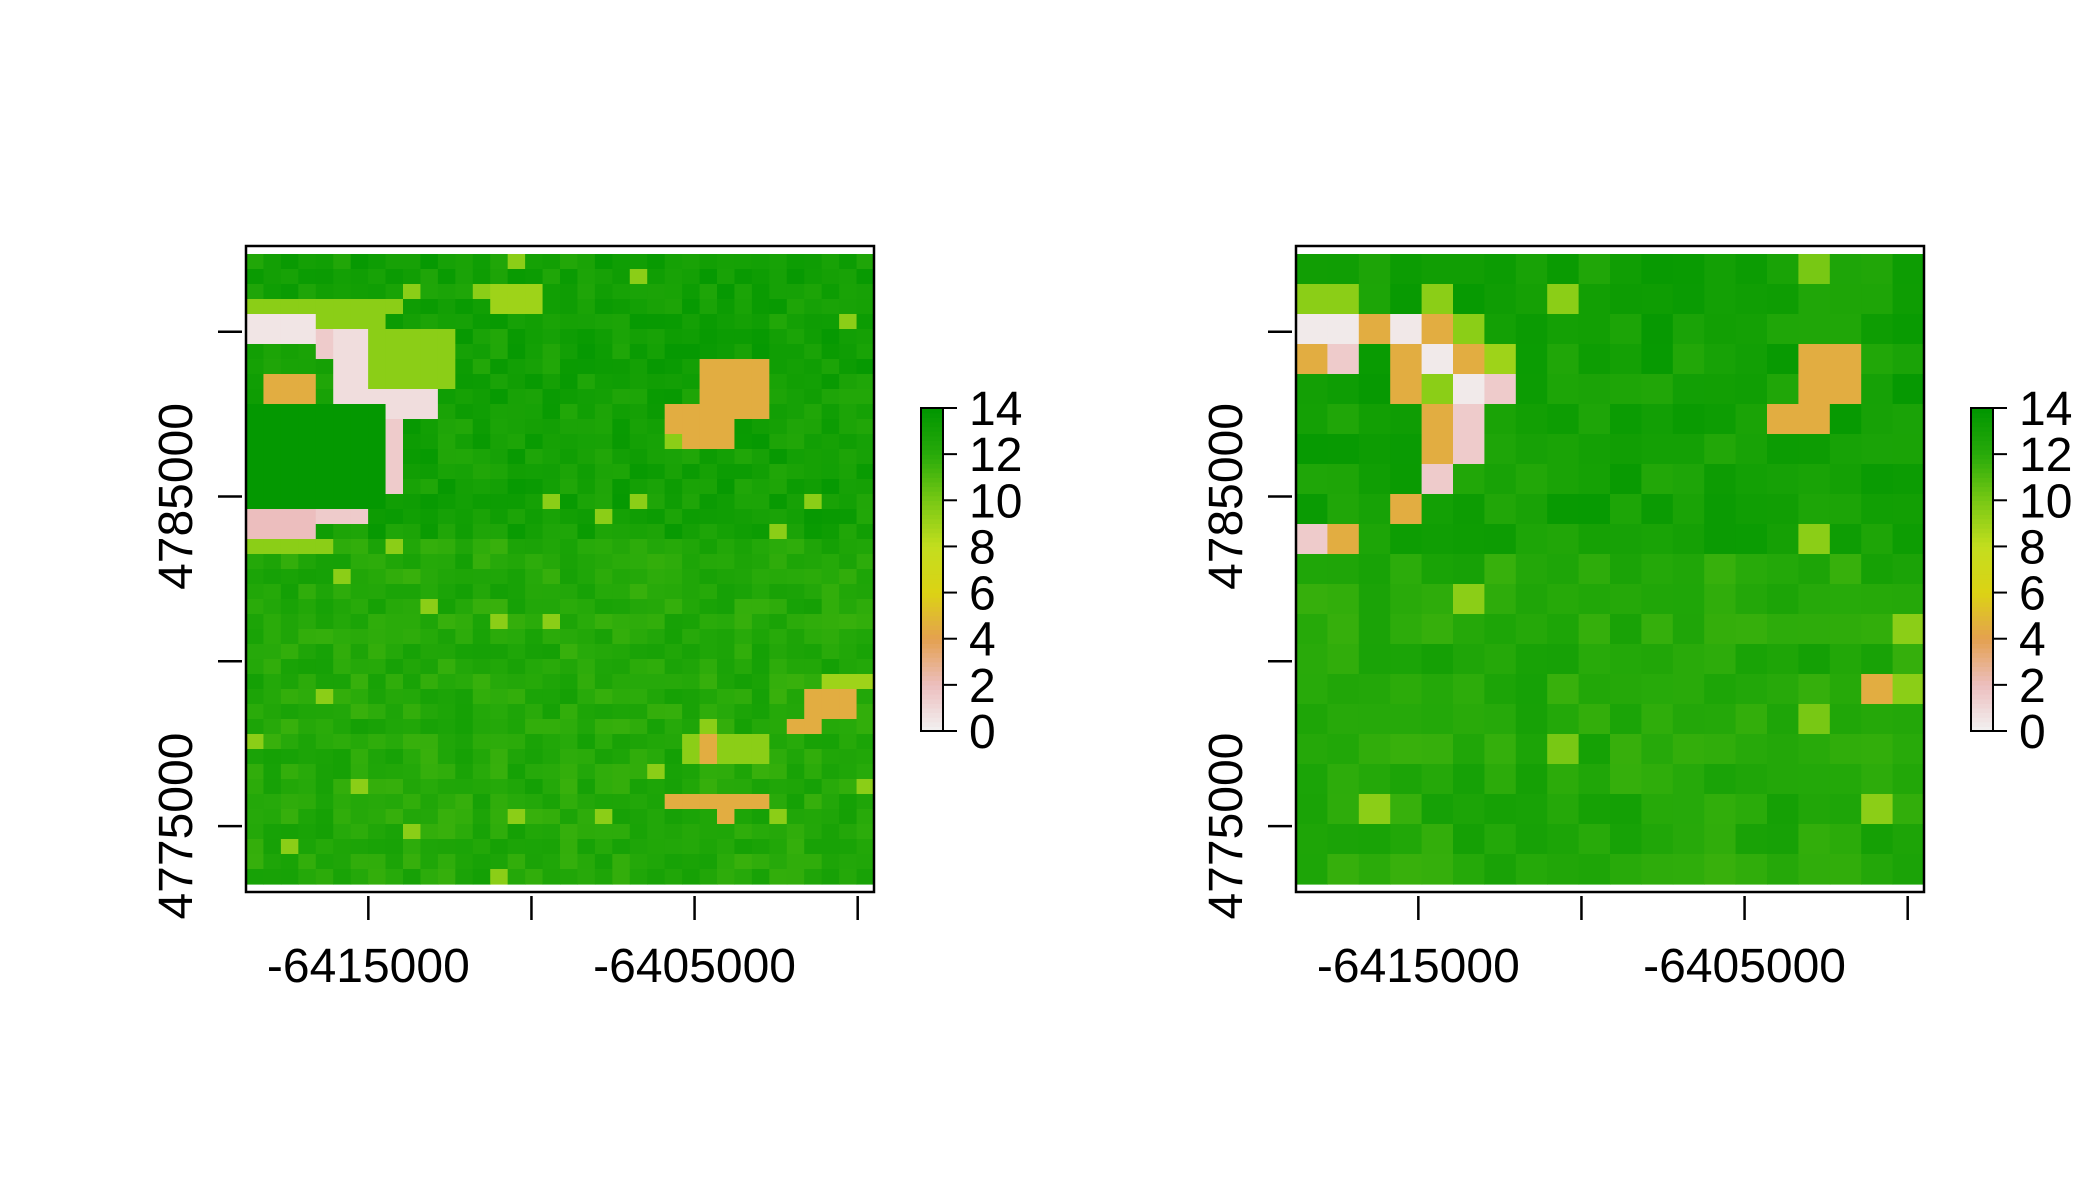  I want to click on legend-tick-label: 0, so click(2032, 732).